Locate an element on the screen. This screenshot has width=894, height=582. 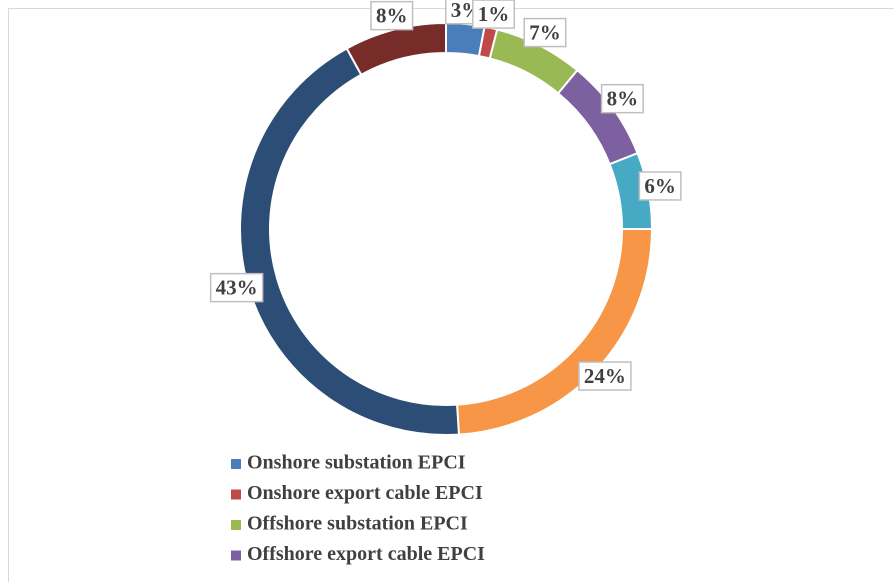
value-label: 7% is located at coordinates (545, 33).